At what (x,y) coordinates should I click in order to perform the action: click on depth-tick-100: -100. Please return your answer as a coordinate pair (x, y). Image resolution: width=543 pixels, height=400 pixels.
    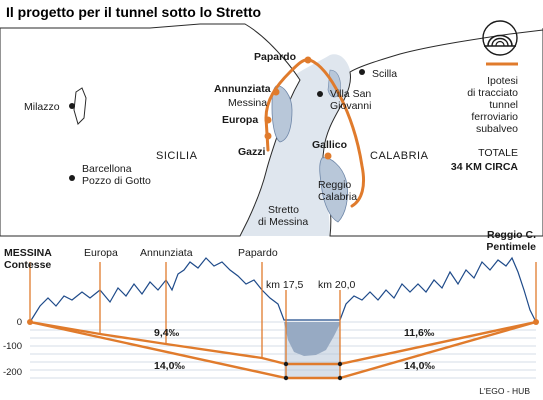
    Looking at the image, I should click on (12, 346).